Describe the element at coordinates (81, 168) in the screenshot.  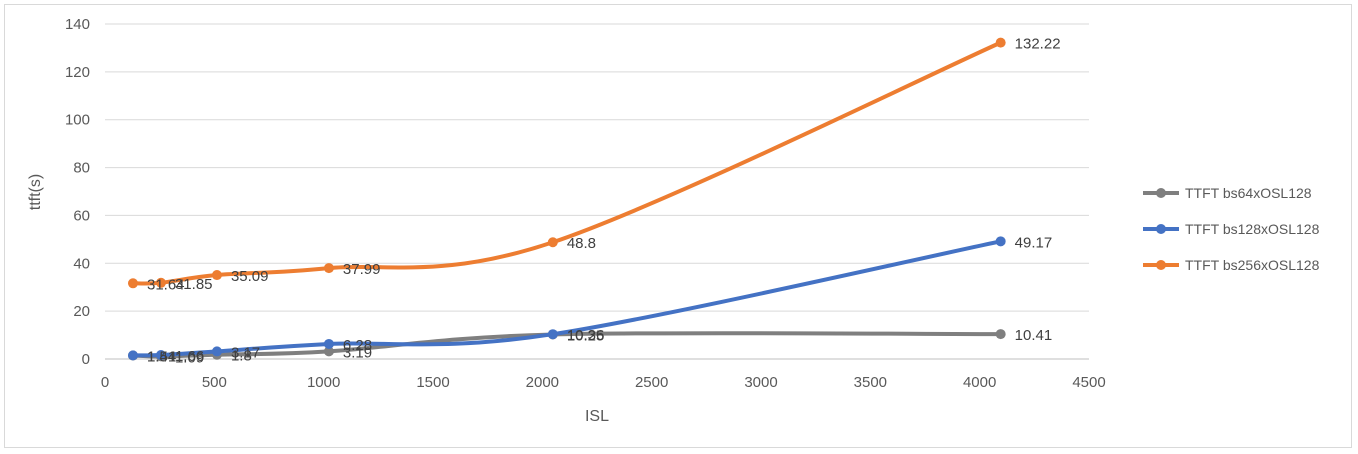
I see `y-tick-label: 80` at that location.